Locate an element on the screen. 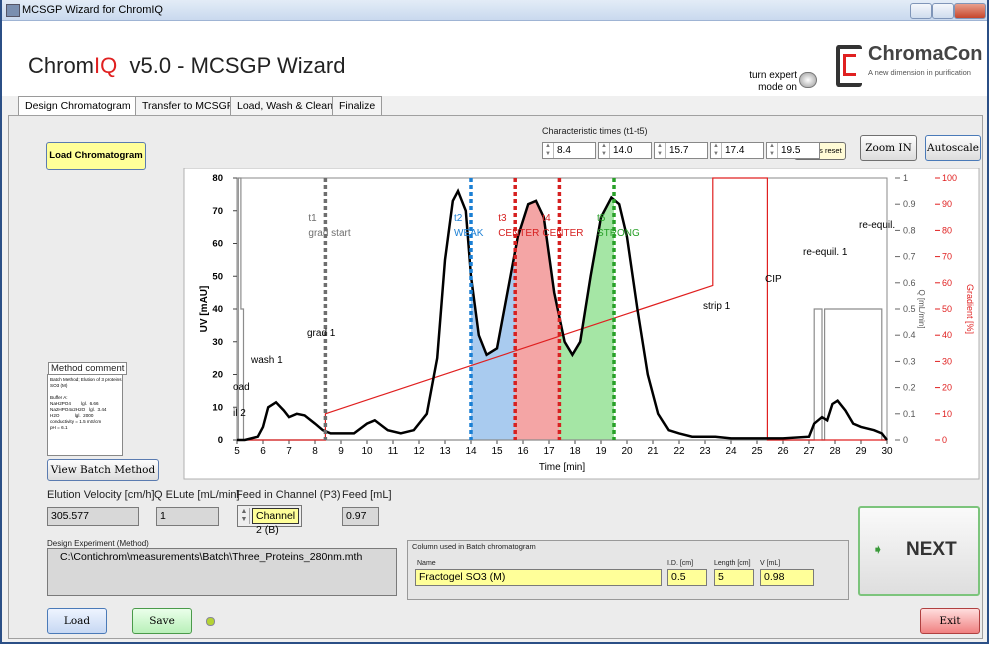  column-field-label: V [mL] is located at coordinates (770, 563).